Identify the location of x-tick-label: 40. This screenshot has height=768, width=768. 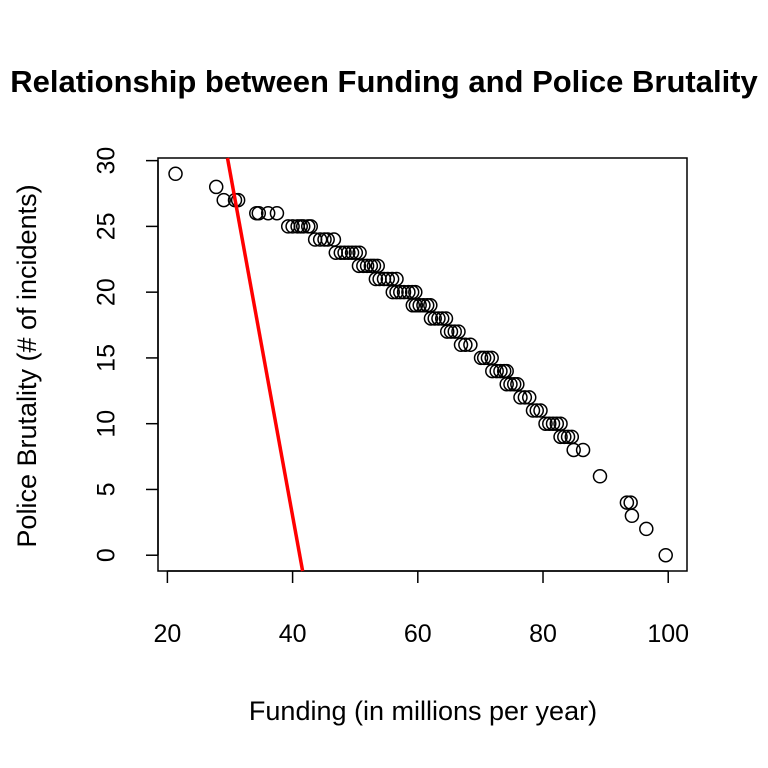
(293, 634).